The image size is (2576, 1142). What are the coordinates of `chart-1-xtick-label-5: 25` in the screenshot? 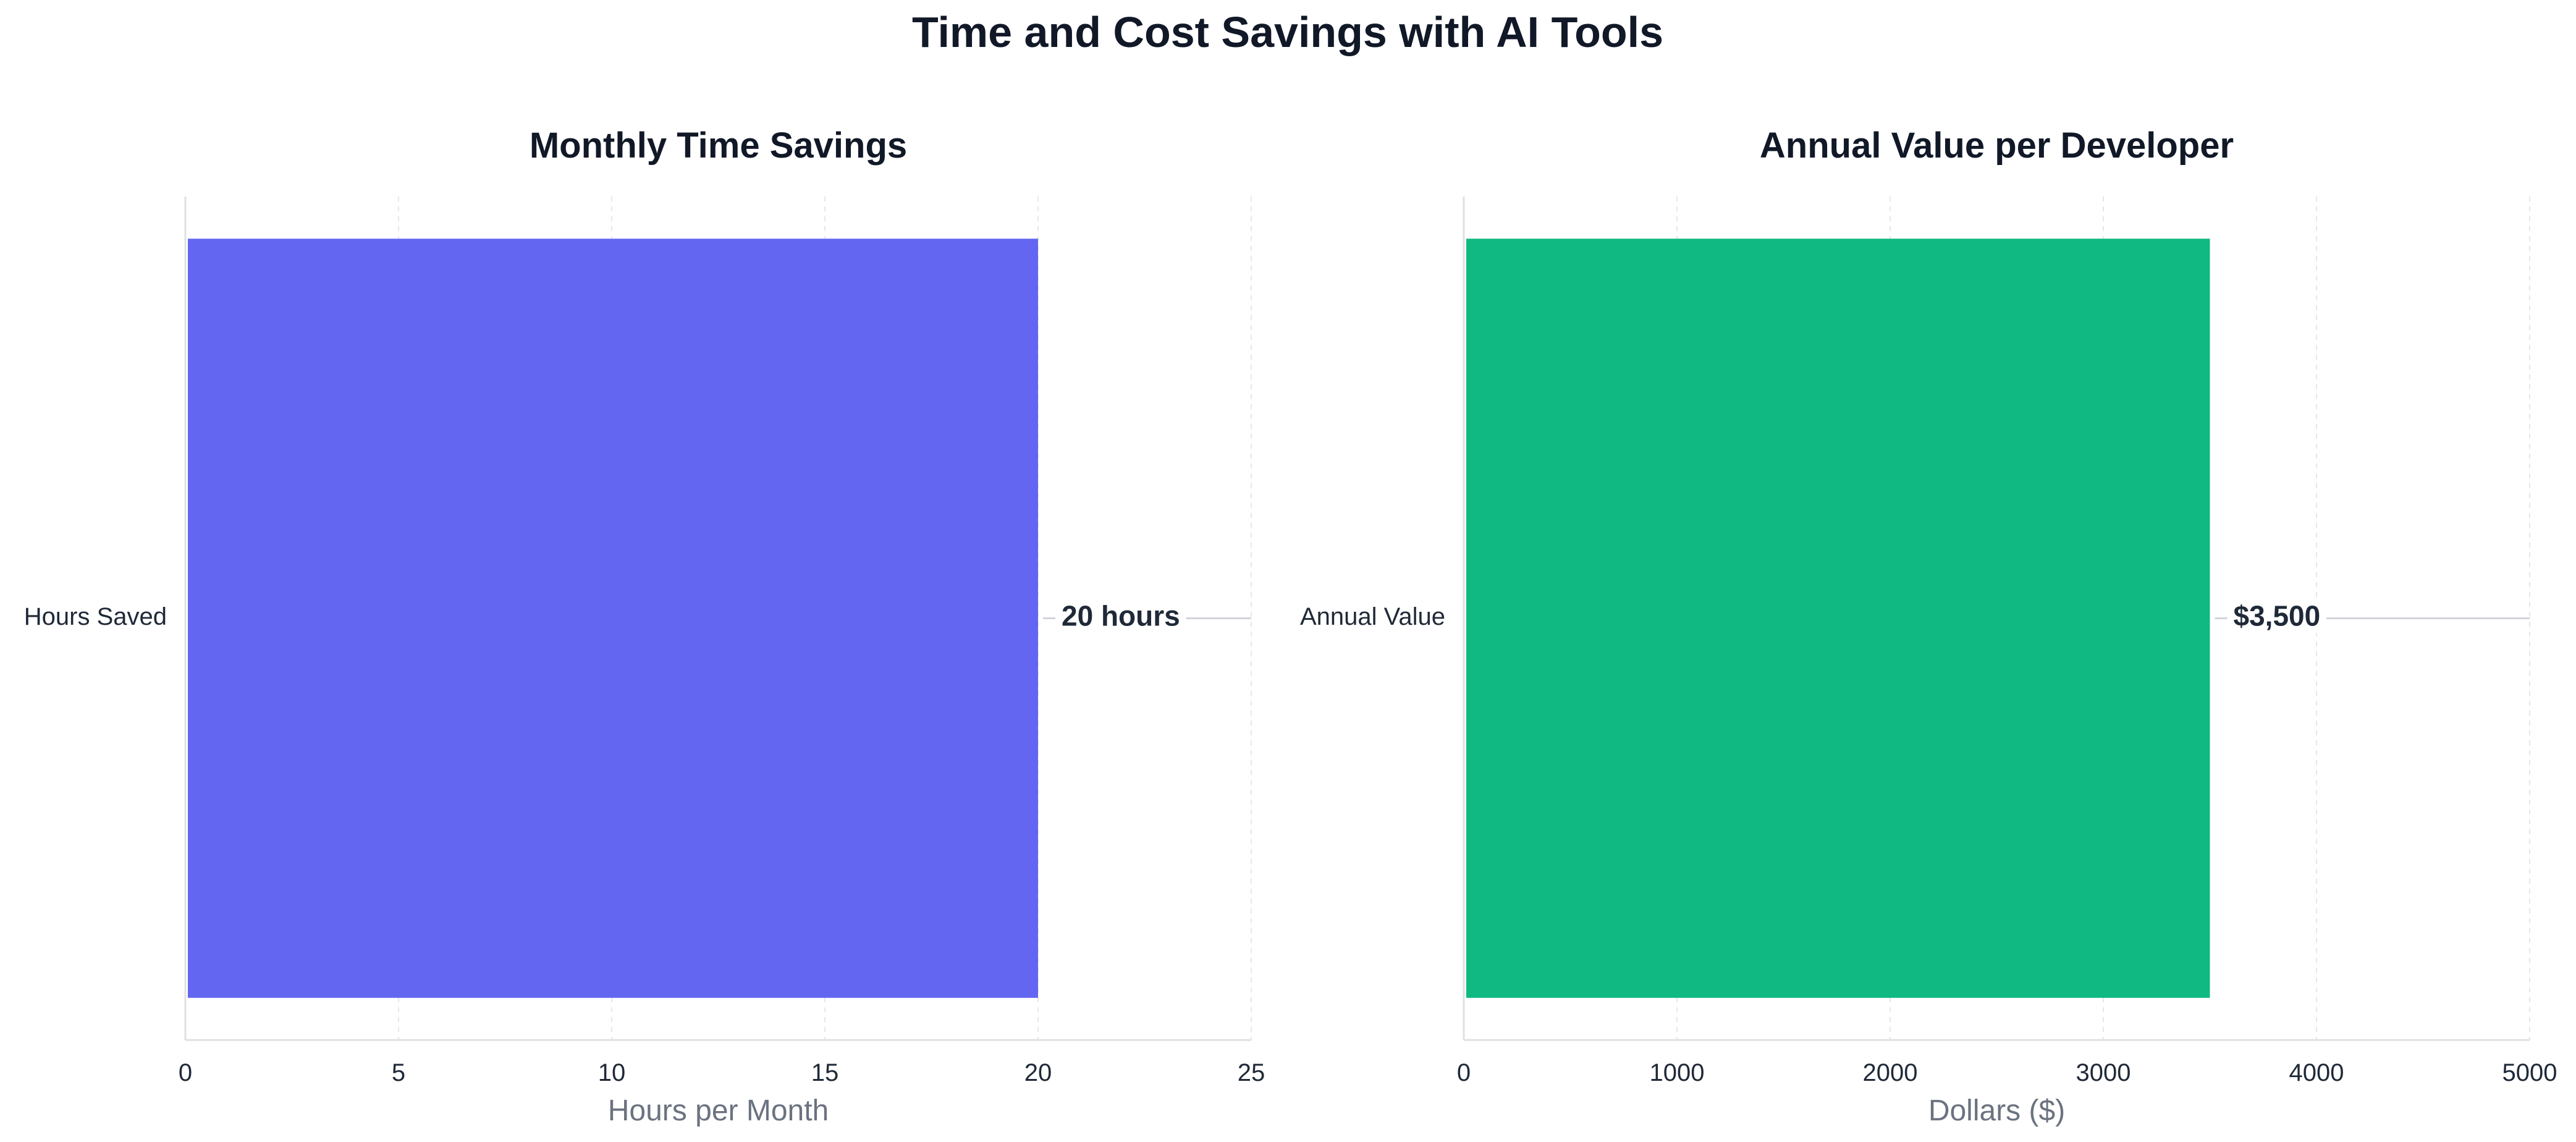 It's located at (1251, 1072).